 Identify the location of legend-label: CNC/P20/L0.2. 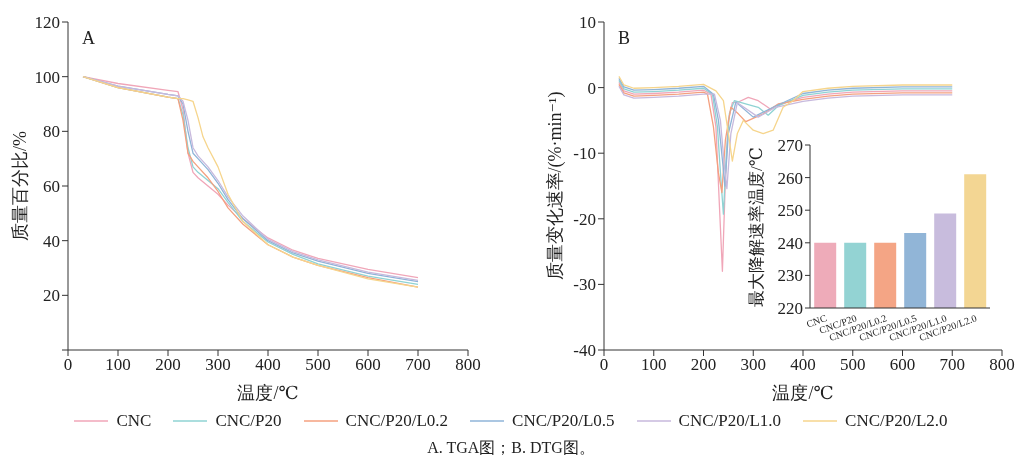
(397, 421).